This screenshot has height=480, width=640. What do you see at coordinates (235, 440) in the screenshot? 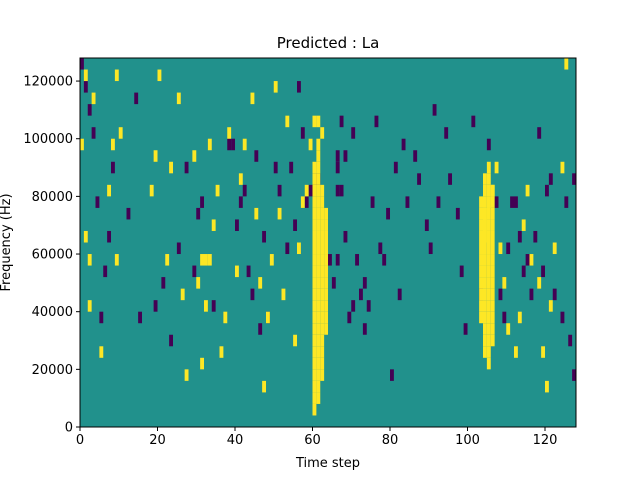
I see `x-tick-label: 40` at bounding box center [235, 440].